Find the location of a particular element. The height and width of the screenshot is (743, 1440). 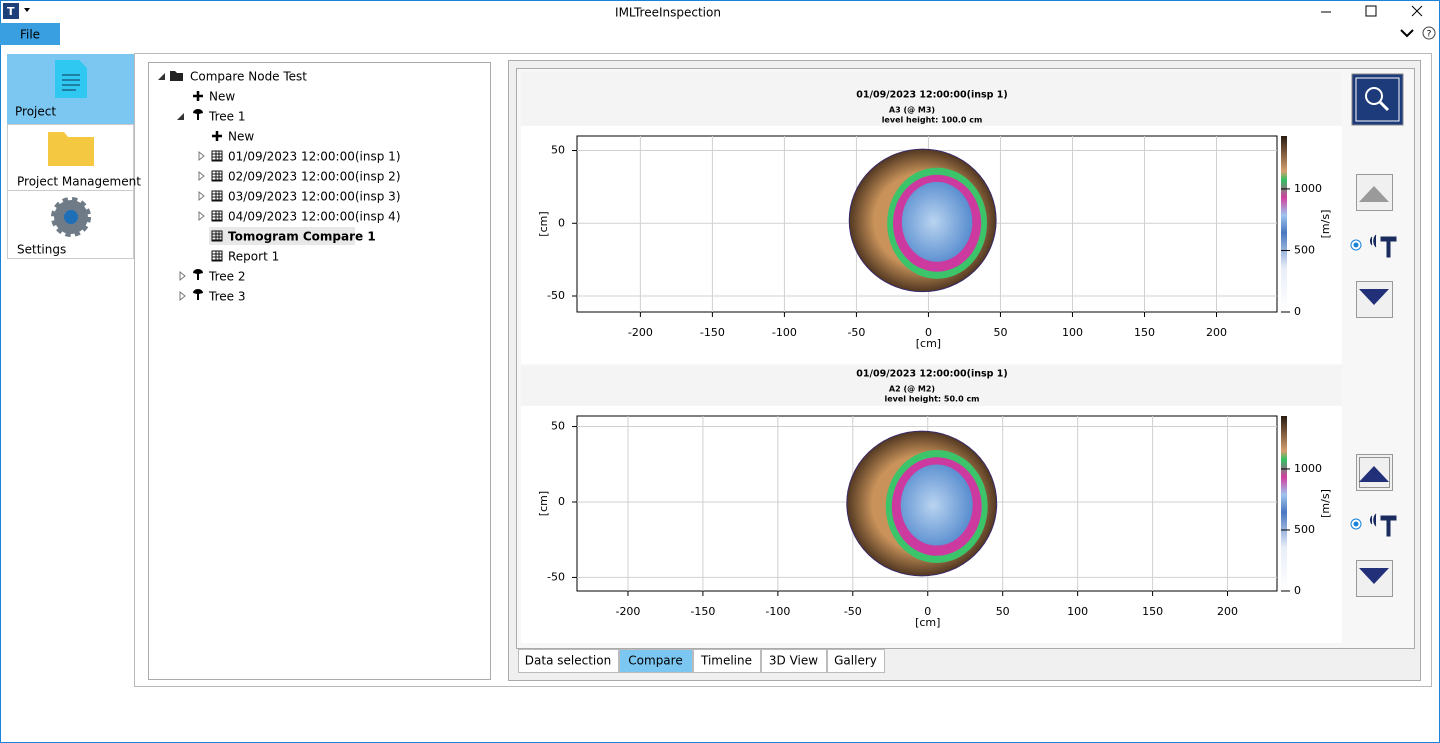

hammer-icon is located at coordinates (1383, 246).